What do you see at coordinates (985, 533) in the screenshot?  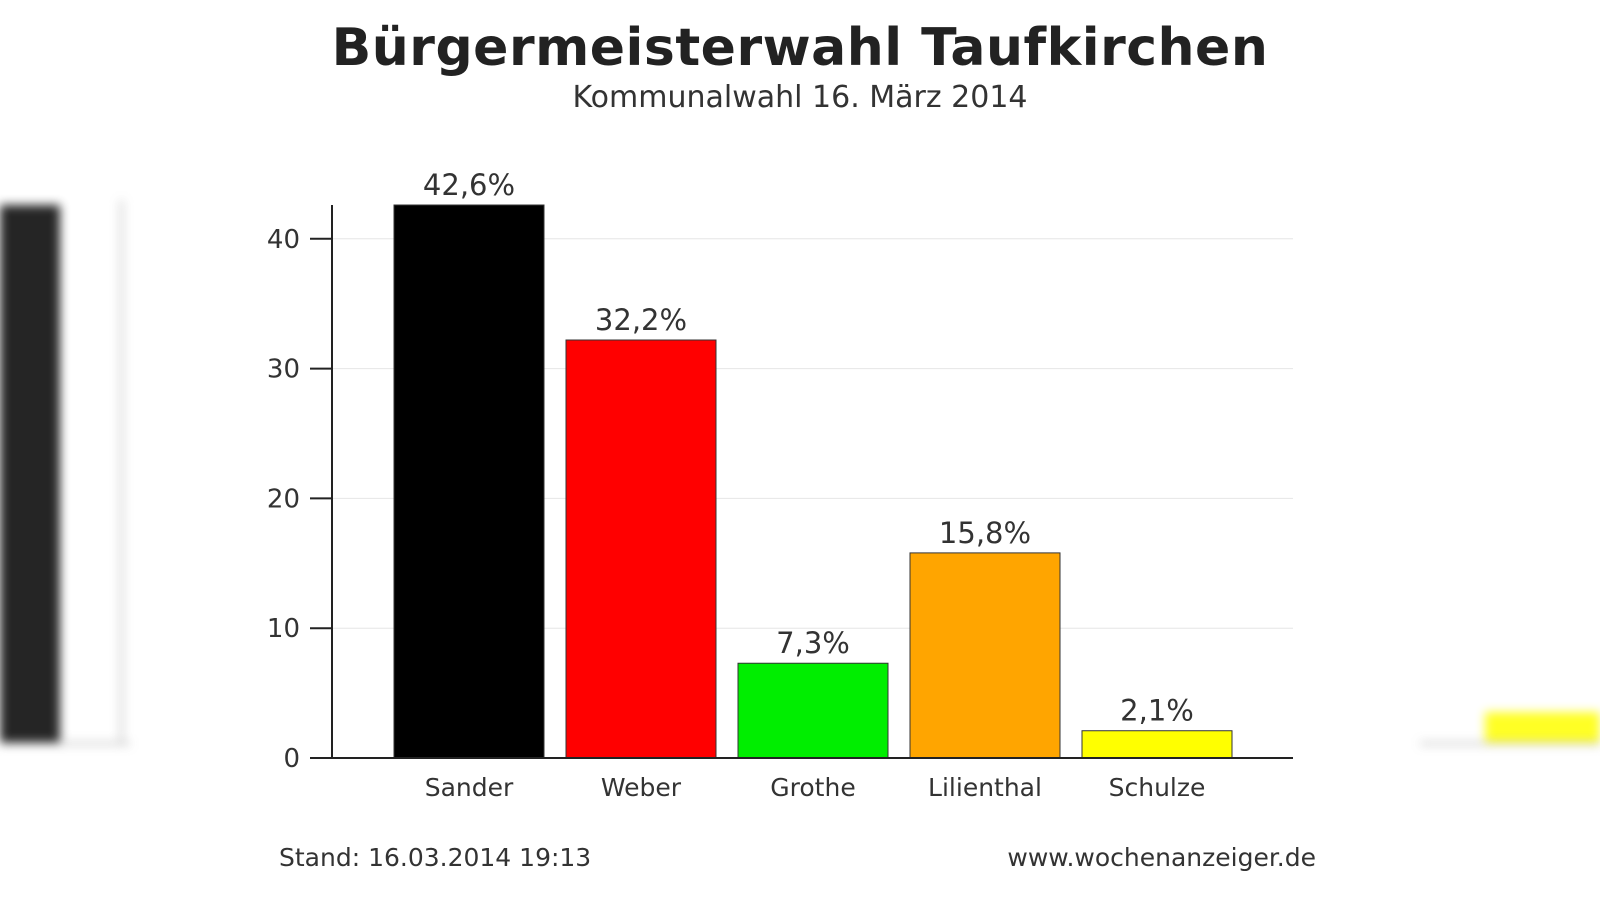 I see `value-label-lilienthal: 15,8%` at bounding box center [985, 533].